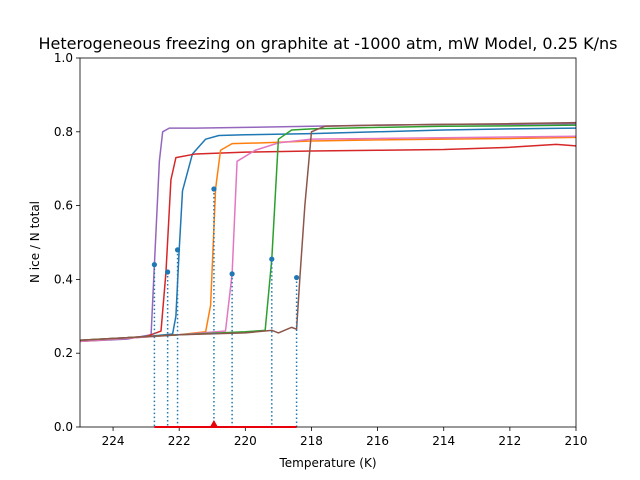 The height and width of the screenshot is (480, 640). What do you see at coordinates (576, 441) in the screenshot?
I see `x-tick-label: 210` at bounding box center [576, 441].